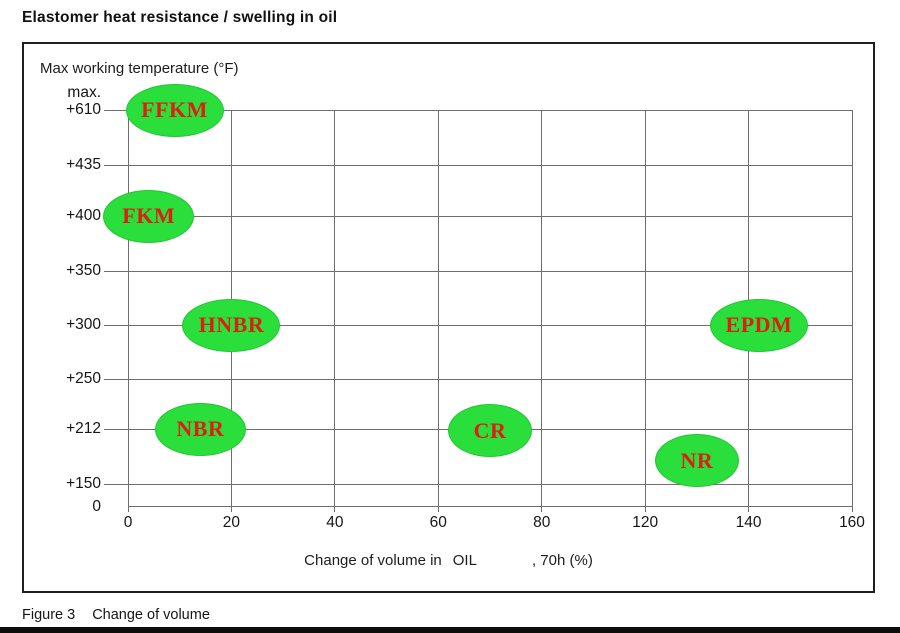  I want to click on data-point-label: HNBR, so click(231, 324).